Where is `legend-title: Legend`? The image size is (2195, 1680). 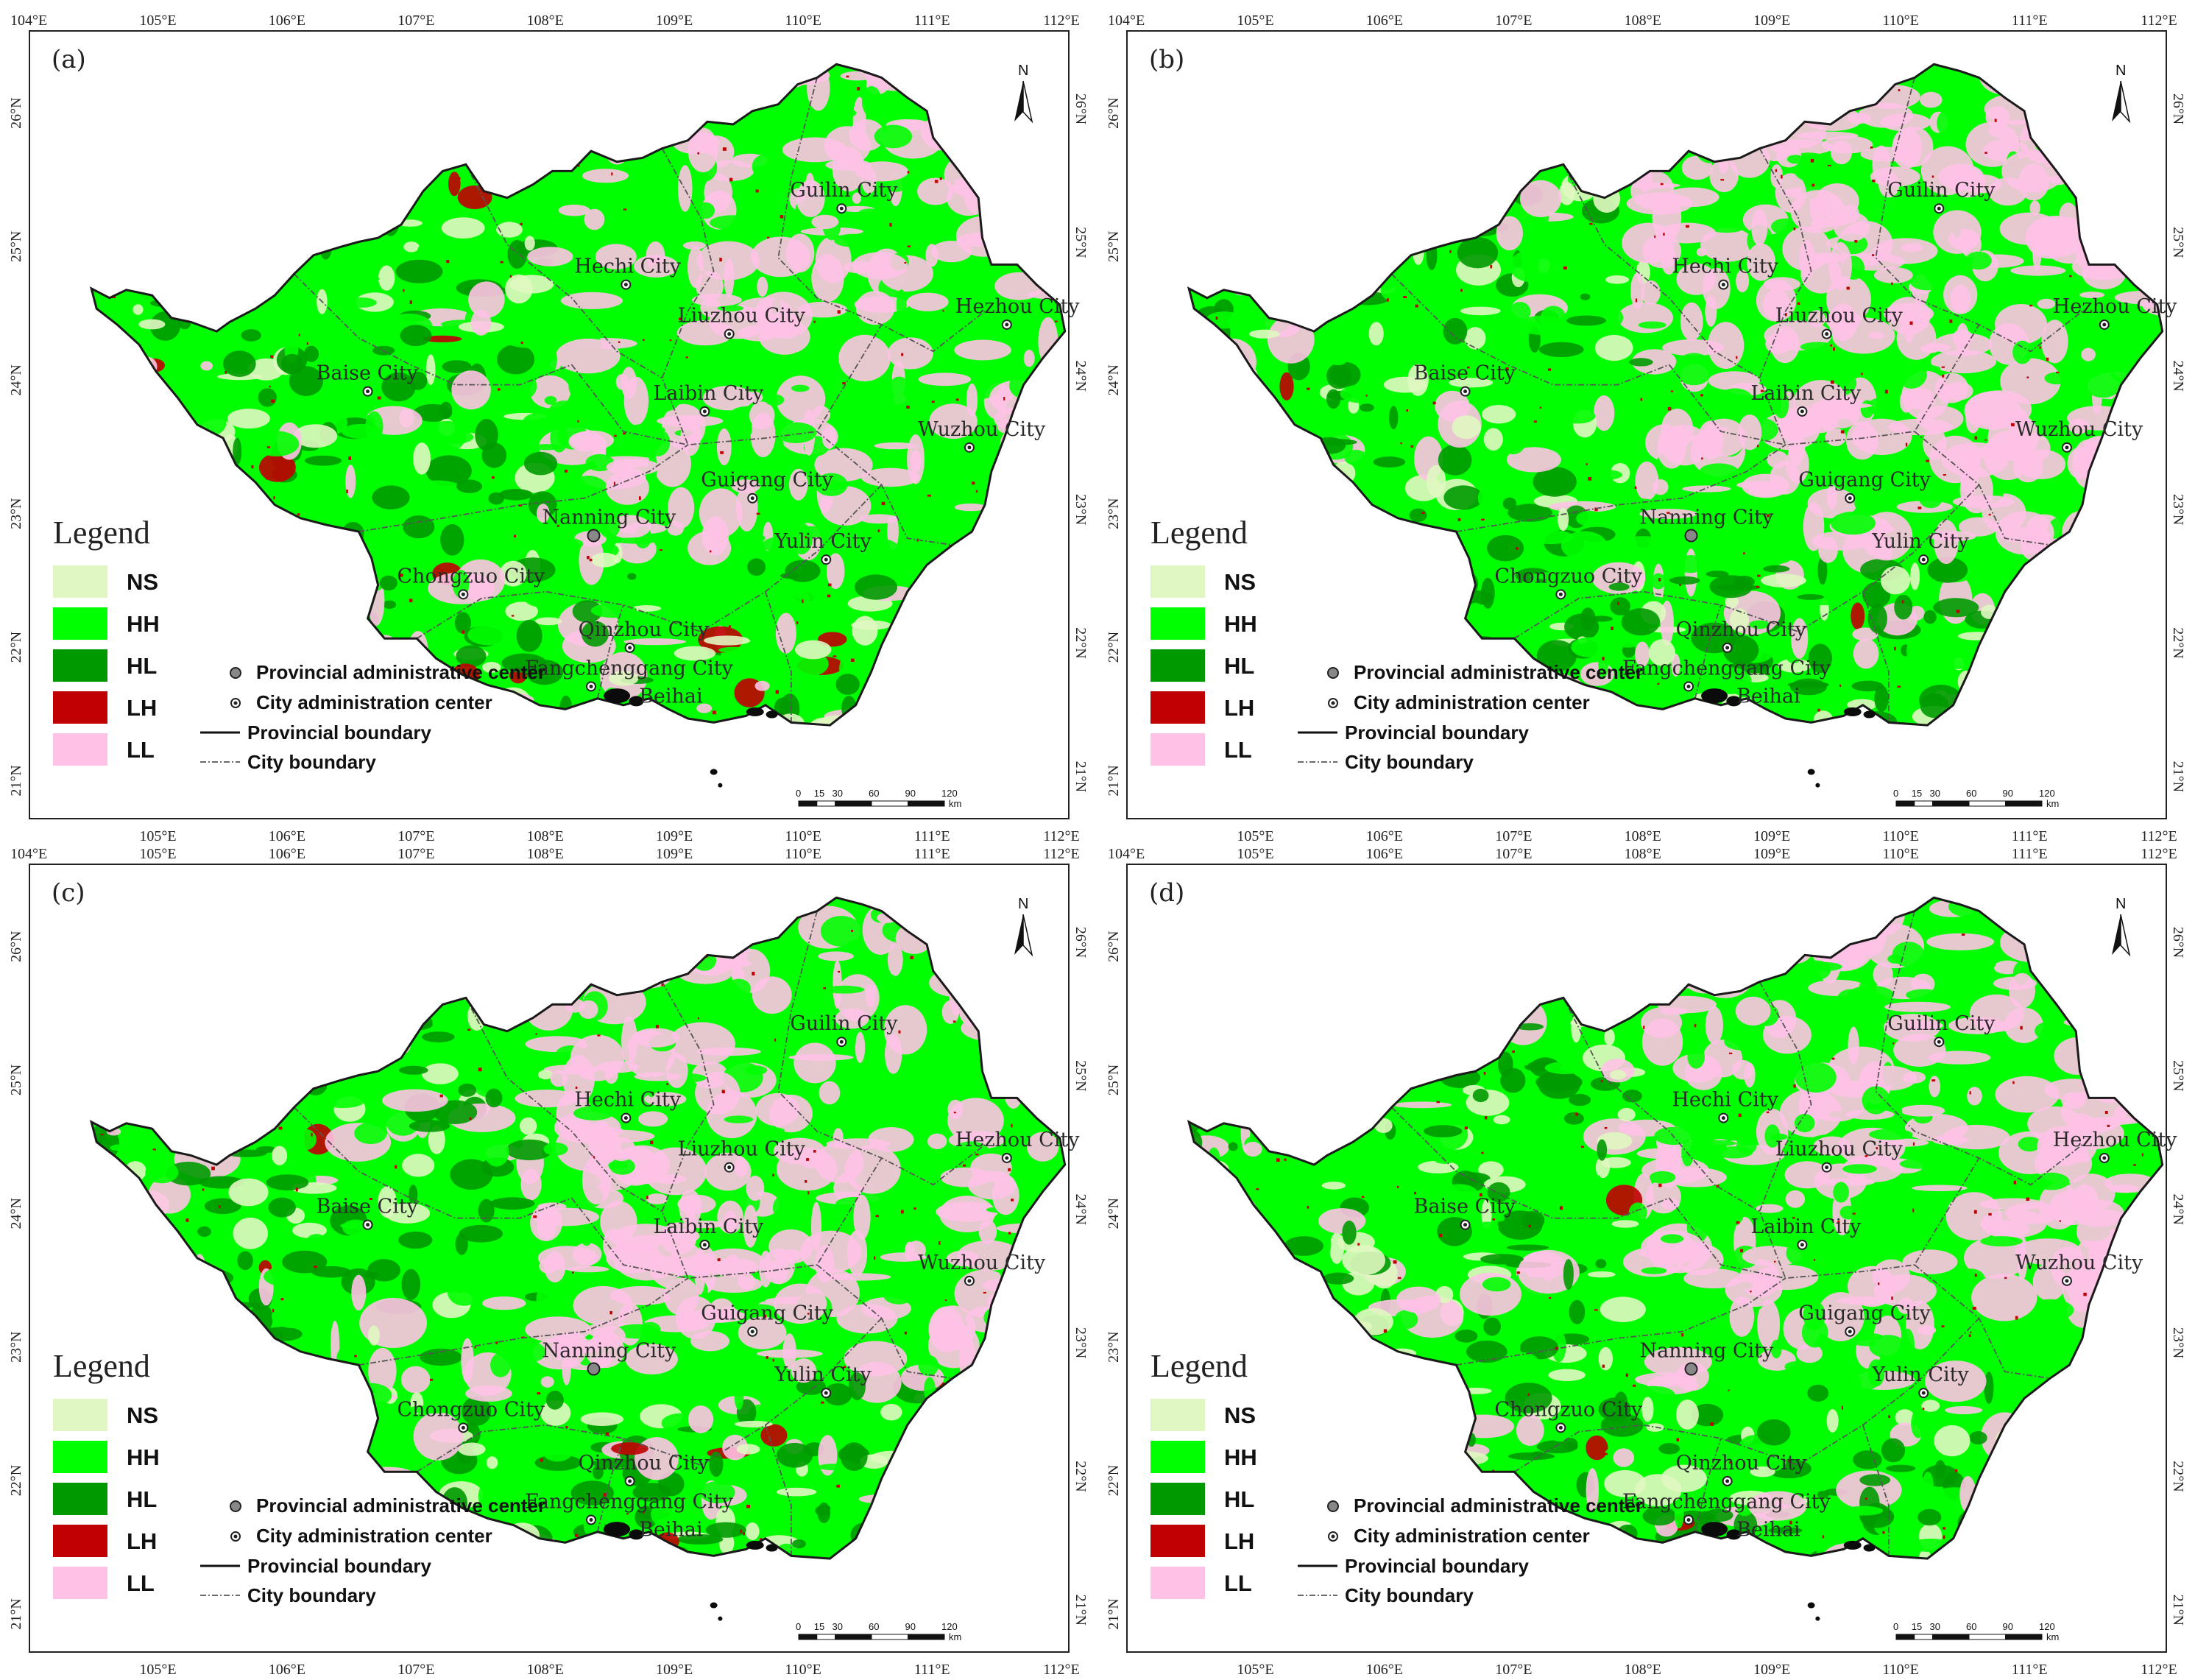
legend-title: Legend is located at coordinates (1199, 1366).